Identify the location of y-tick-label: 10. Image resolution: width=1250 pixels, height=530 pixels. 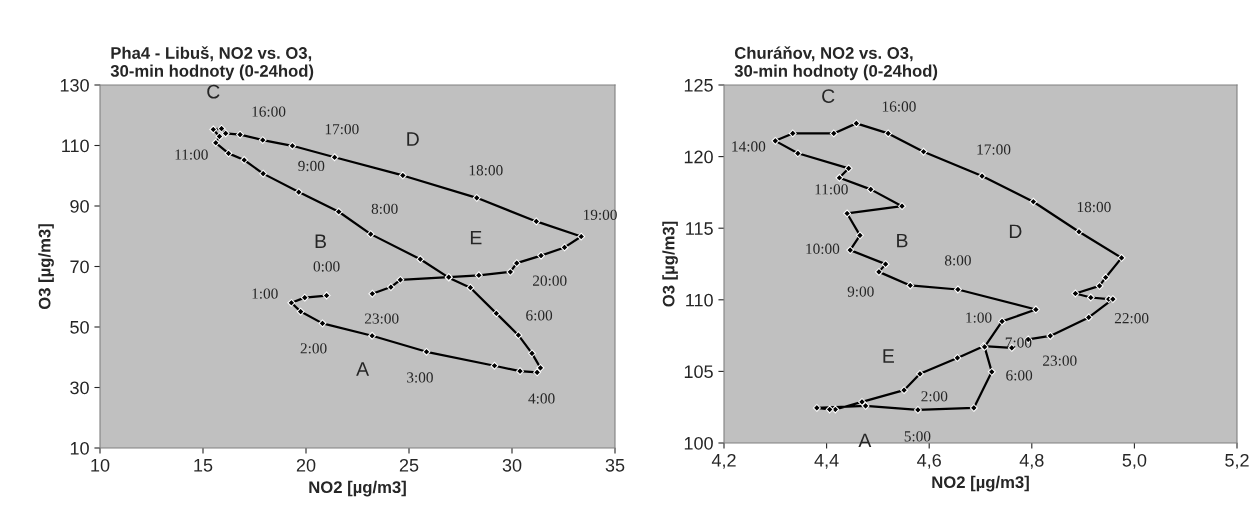
(79, 448).